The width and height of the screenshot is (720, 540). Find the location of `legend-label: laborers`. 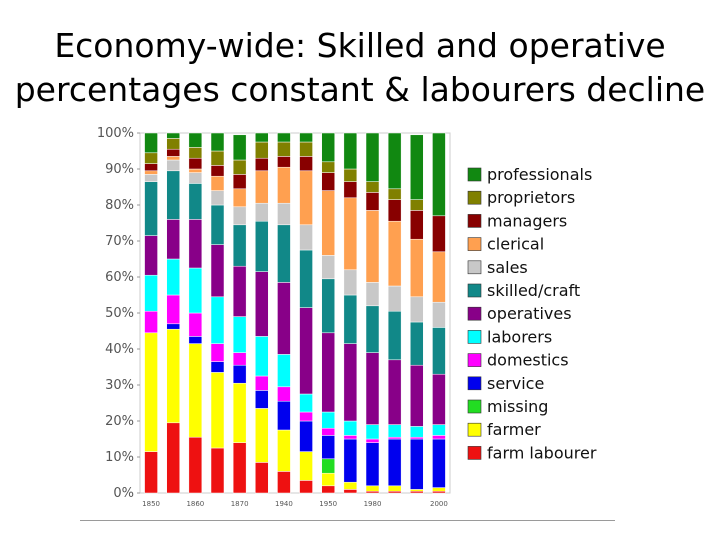

legend-label: laborers is located at coordinates (519, 336).